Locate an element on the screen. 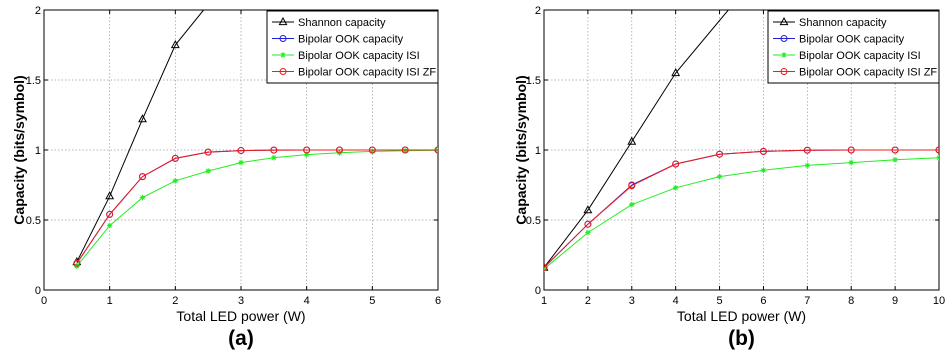 The image size is (945, 358). x-tick-label: 3 is located at coordinates (632, 301).